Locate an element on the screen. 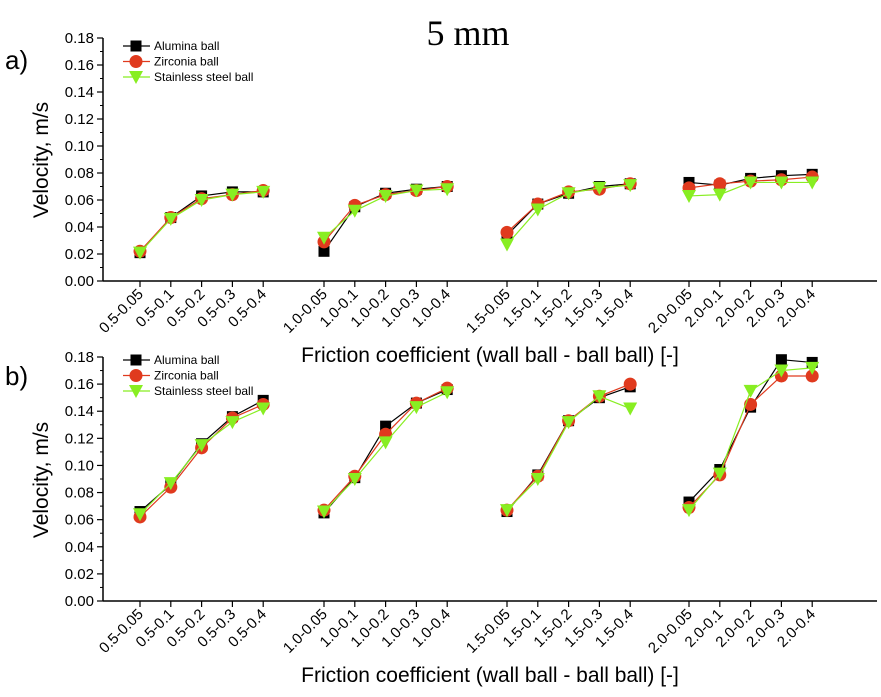  panel-label: b) is located at coordinates (16, 376).